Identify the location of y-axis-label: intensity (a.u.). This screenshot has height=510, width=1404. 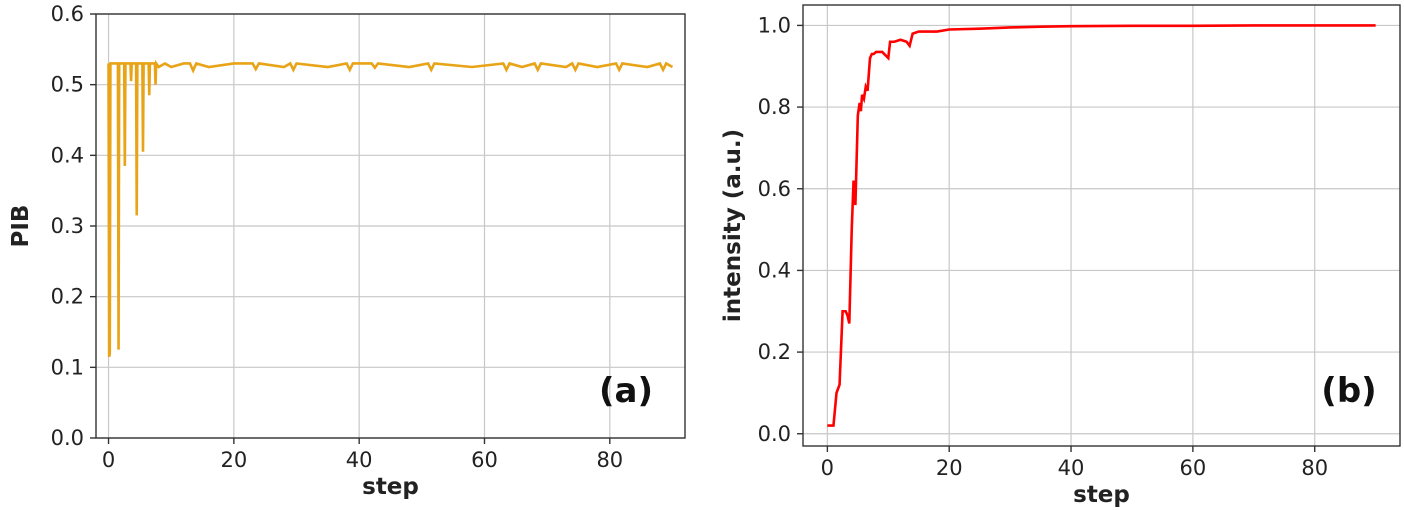
(733, 225).